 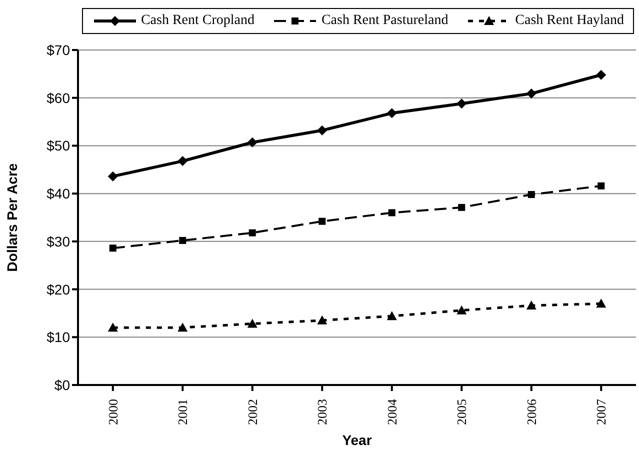 What do you see at coordinates (384, 21) in the screenshot?
I see `legend-label: Cash Rent Pastureland` at bounding box center [384, 21].